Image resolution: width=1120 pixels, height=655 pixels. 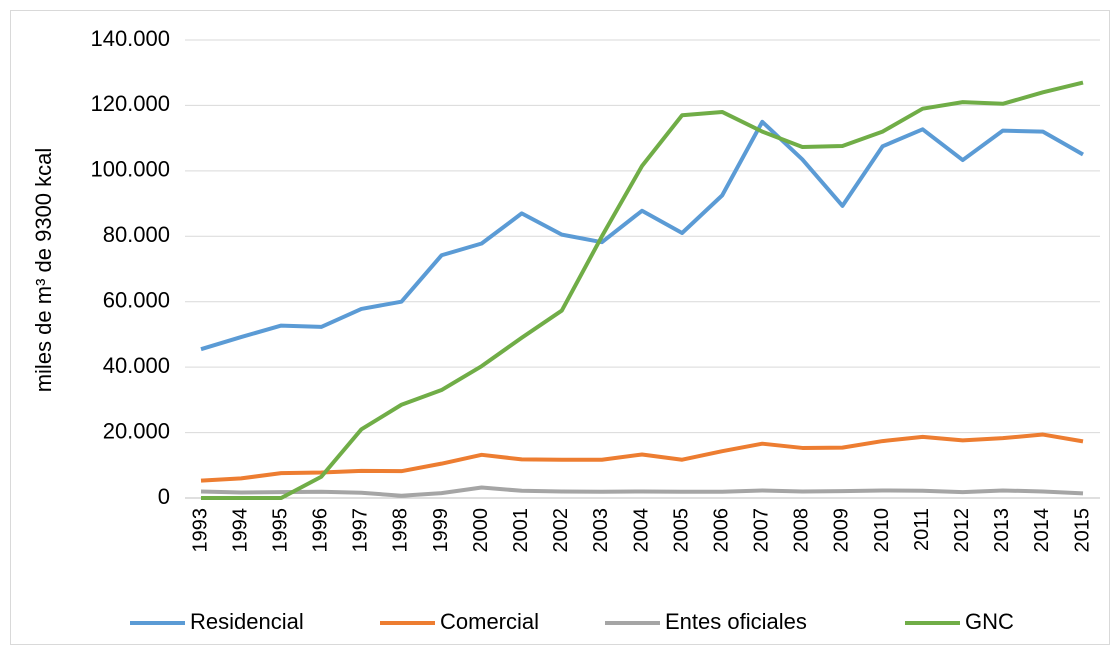 I want to click on y-tick-label: 100.000, so click(x=130, y=169).